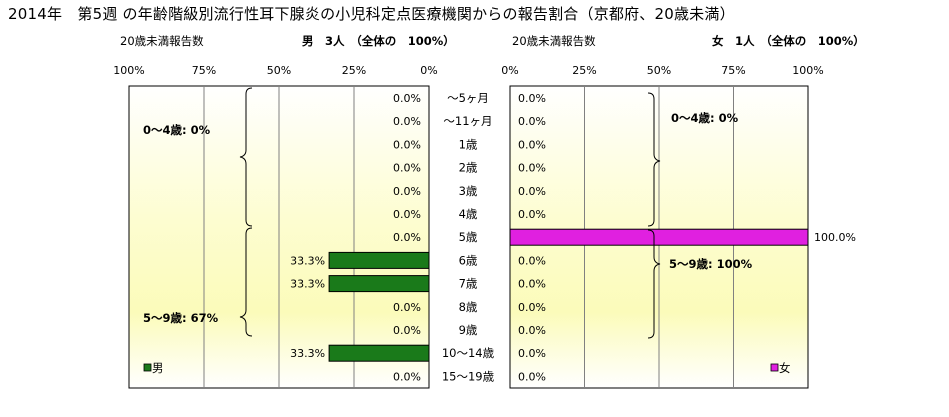 The width and height of the screenshot is (949, 417). I want to click on right-legend-swatch, so click(774, 367).